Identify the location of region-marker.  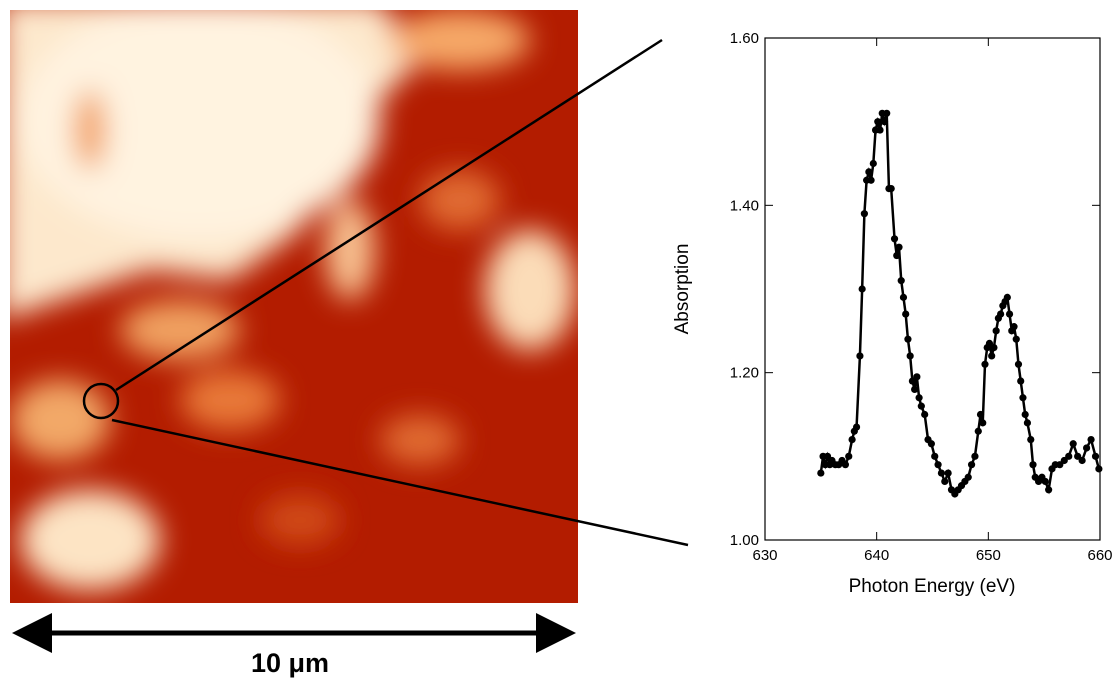
(101, 401).